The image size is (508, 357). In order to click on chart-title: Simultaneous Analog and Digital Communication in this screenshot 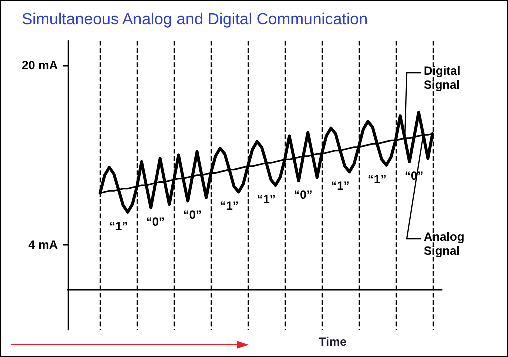, I will do `click(195, 20)`.